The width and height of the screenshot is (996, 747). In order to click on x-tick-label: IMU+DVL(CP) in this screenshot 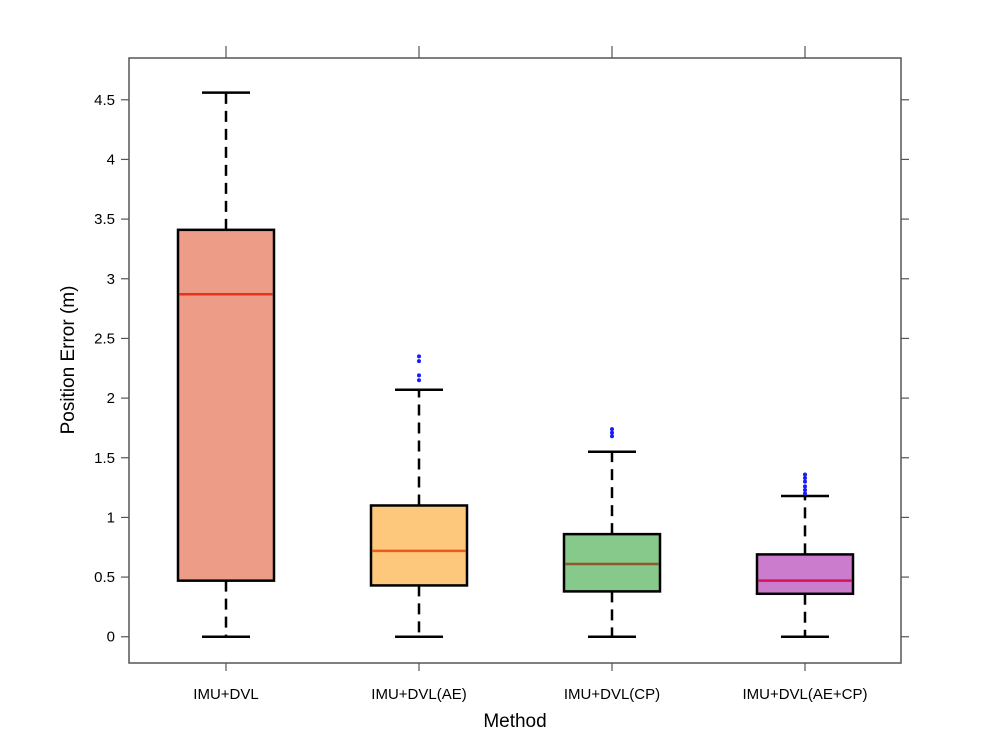, I will do `click(612, 694)`.